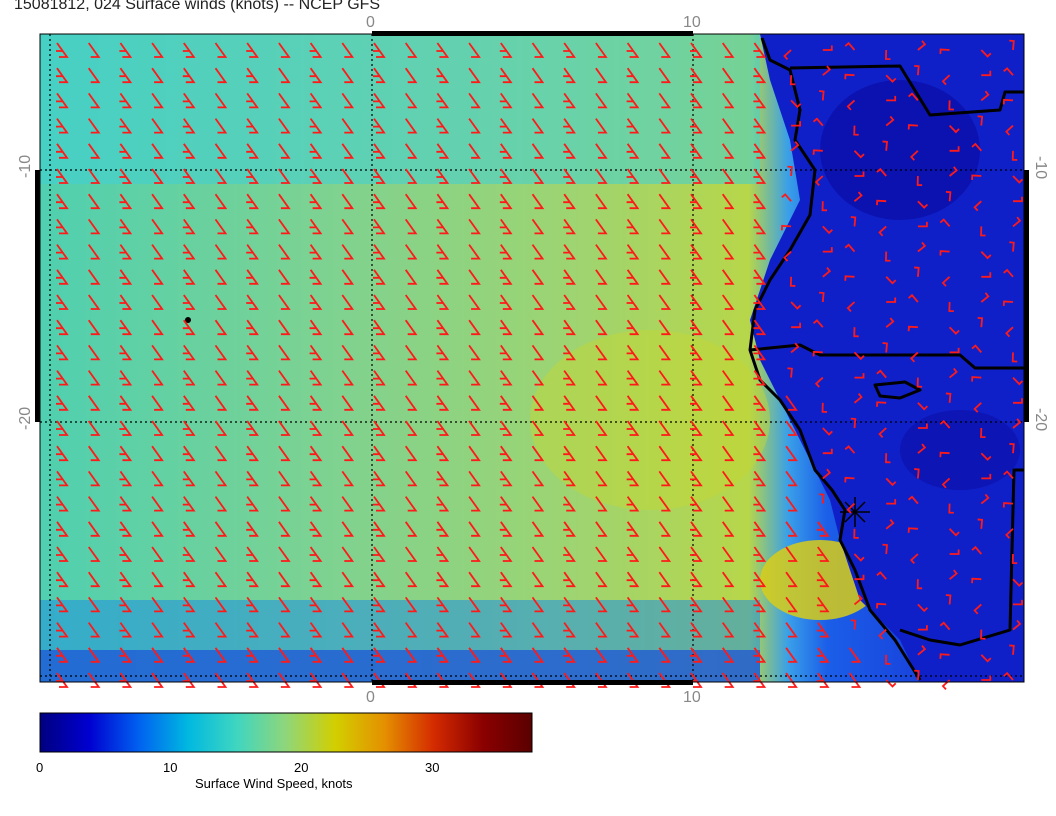  Describe the element at coordinates (170, 767) in the screenshot. I see `colorbar-tick-10: 10` at that location.